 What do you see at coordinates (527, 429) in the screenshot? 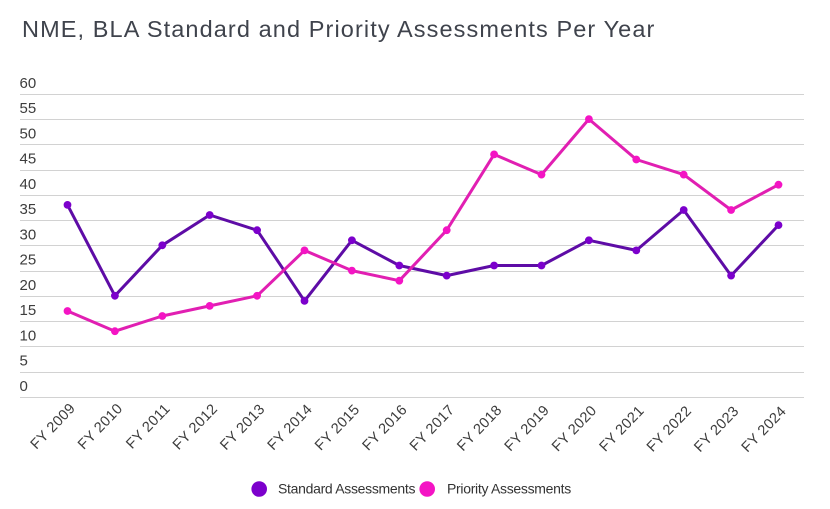
I see `svg-text: FY 2019` at bounding box center [527, 429].